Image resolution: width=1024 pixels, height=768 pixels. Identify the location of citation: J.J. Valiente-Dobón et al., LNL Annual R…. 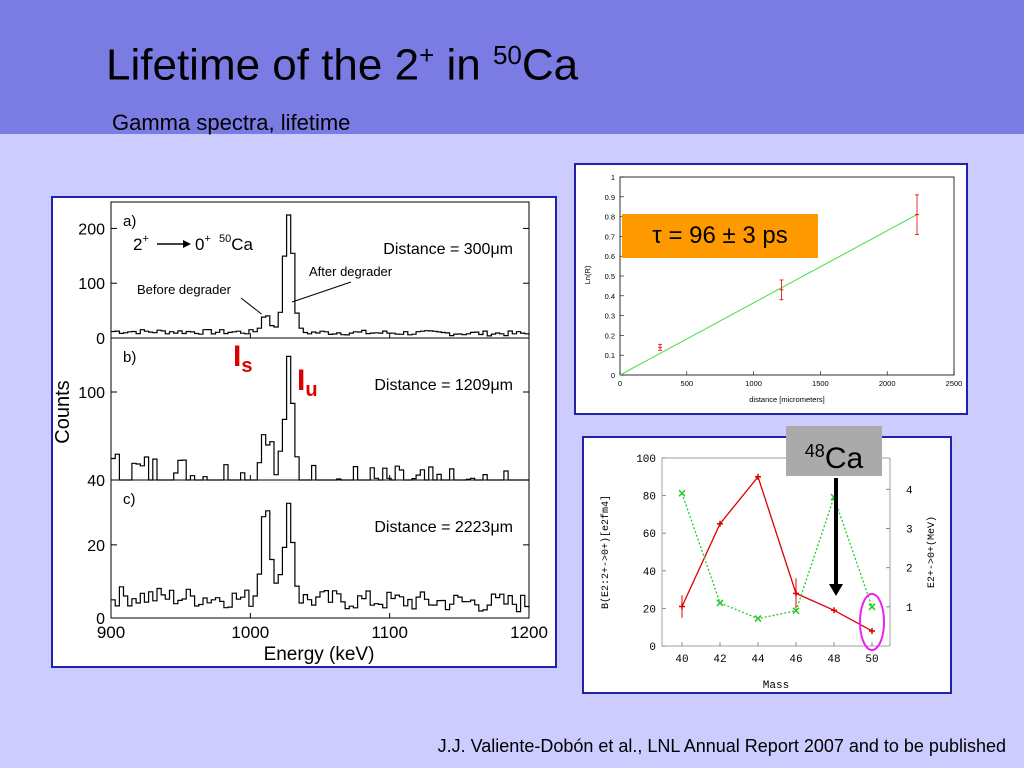
(721, 746).